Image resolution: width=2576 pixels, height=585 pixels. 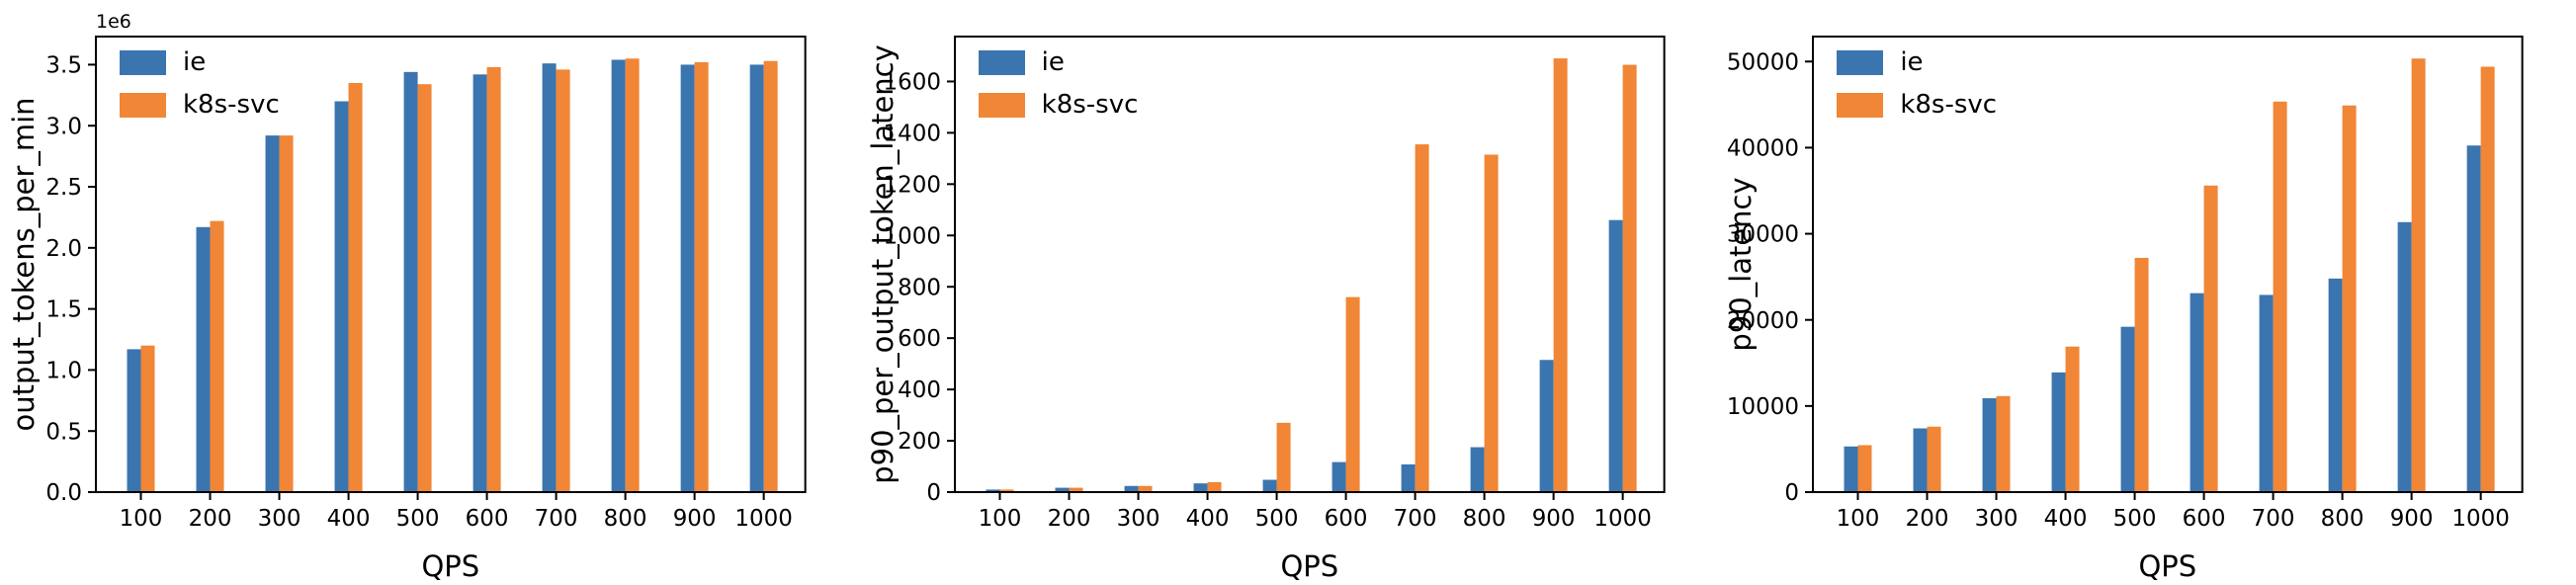 What do you see at coordinates (919, 442) in the screenshot?
I see `y-tick-label: 200` at bounding box center [919, 442].